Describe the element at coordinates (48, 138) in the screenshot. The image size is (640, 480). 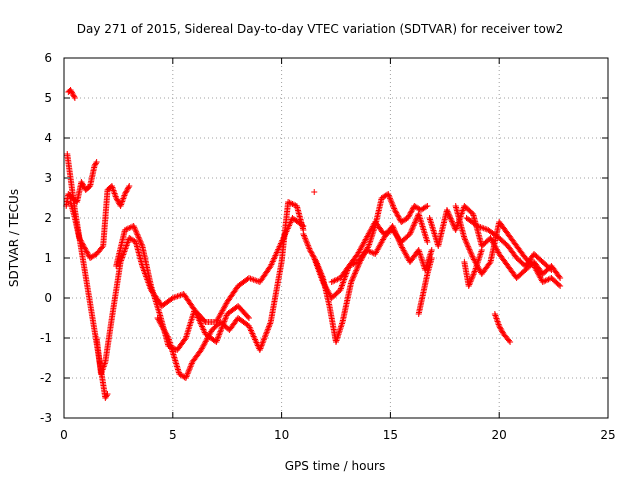
I see `y-tick-label: 4` at that location.